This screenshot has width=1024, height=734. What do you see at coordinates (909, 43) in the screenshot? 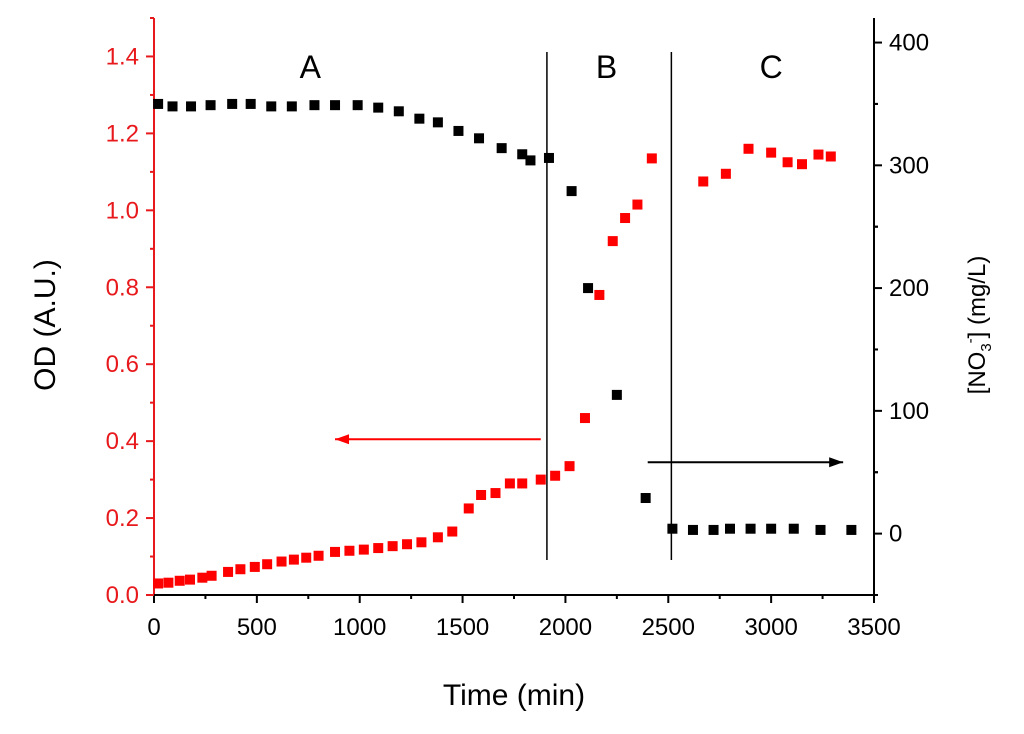
I see `y-right-tick-label: 400` at bounding box center [909, 43].